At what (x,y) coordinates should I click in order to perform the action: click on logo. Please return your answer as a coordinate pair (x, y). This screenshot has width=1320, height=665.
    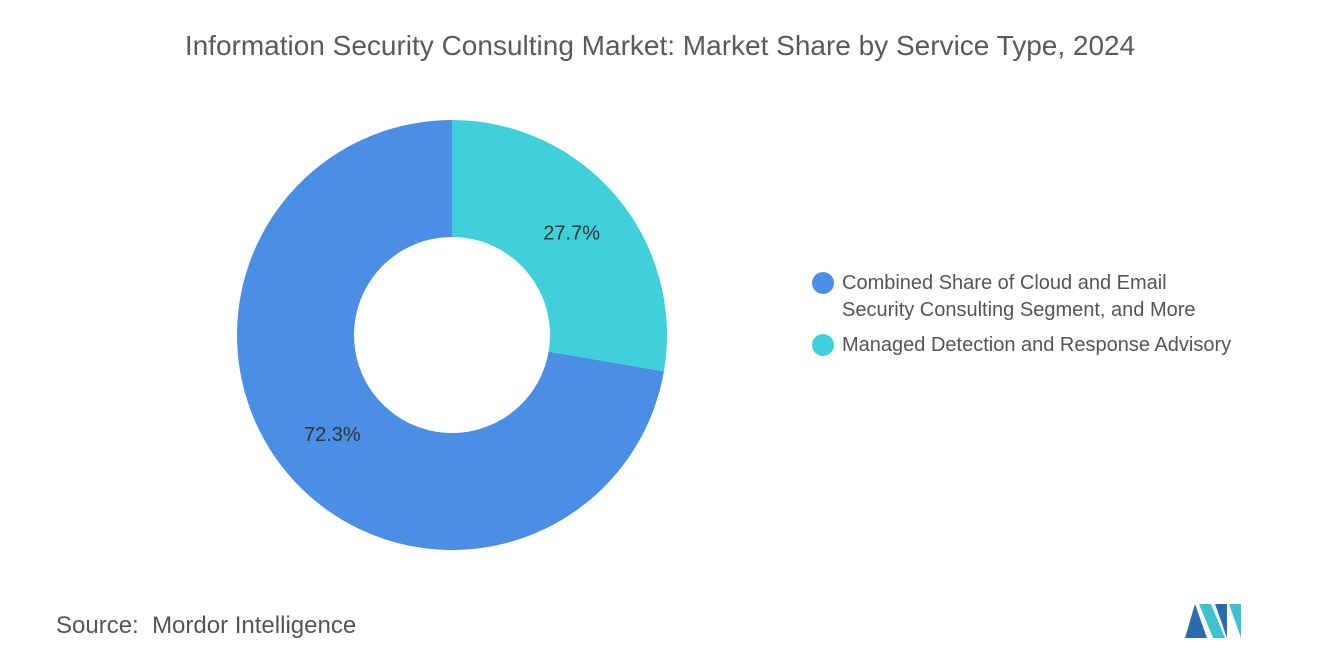
    Looking at the image, I should click on (1213, 621).